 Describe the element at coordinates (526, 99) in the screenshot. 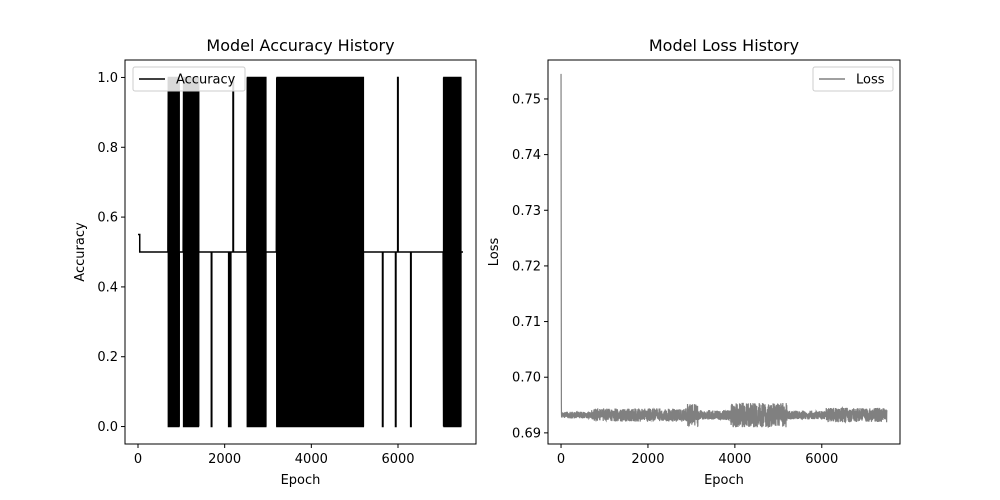

I see `loss-y-tick-label: 0.75` at that location.